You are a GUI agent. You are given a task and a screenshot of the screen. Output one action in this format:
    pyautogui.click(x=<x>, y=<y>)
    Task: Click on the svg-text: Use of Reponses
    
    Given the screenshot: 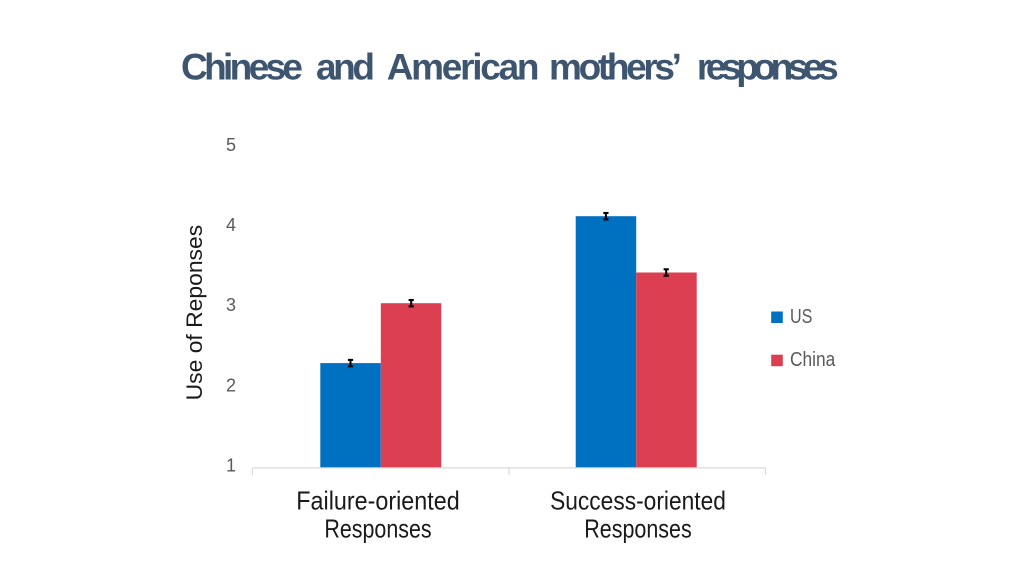 What is the action you would take?
    pyautogui.click(x=194, y=313)
    